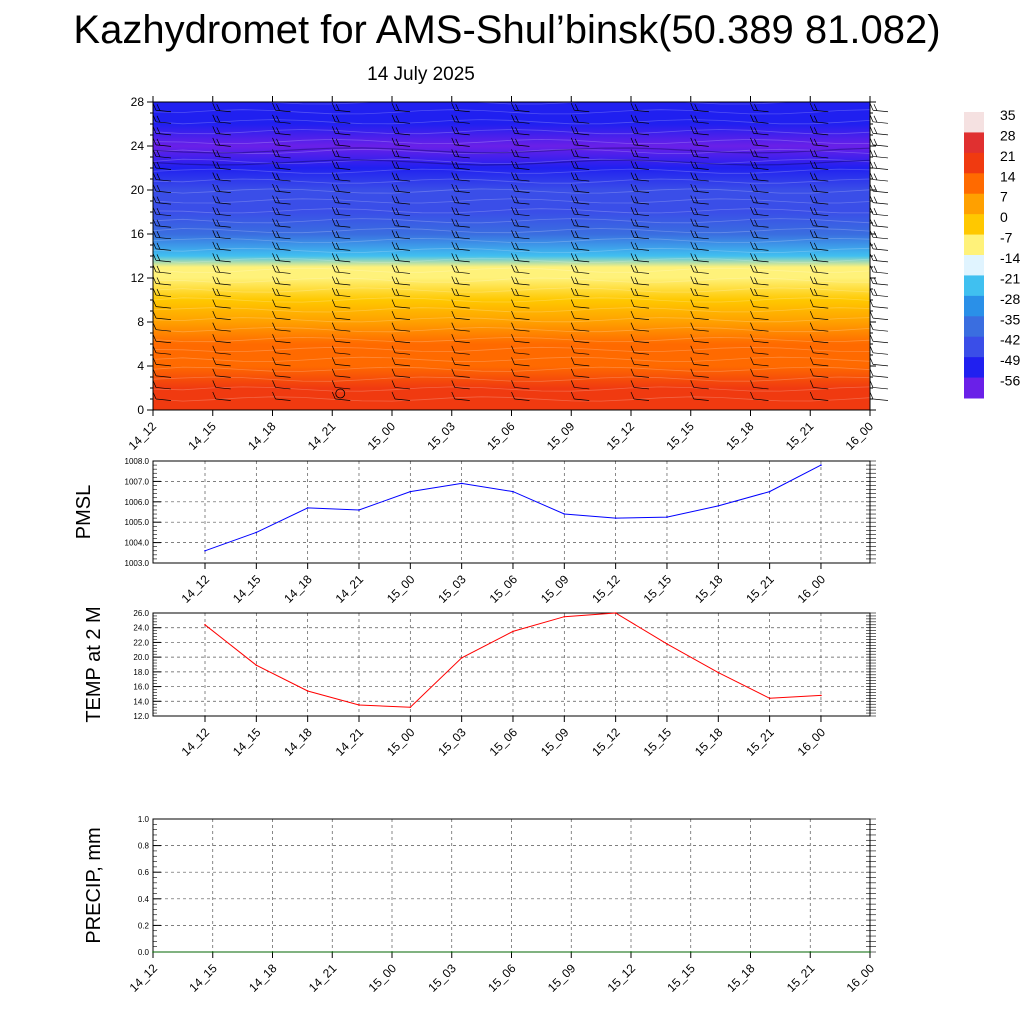 The width and height of the screenshot is (1024, 1024). What do you see at coordinates (144, 872) in the screenshot?
I see `y-tick-label: 0.6` at bounding box center [144, 872].